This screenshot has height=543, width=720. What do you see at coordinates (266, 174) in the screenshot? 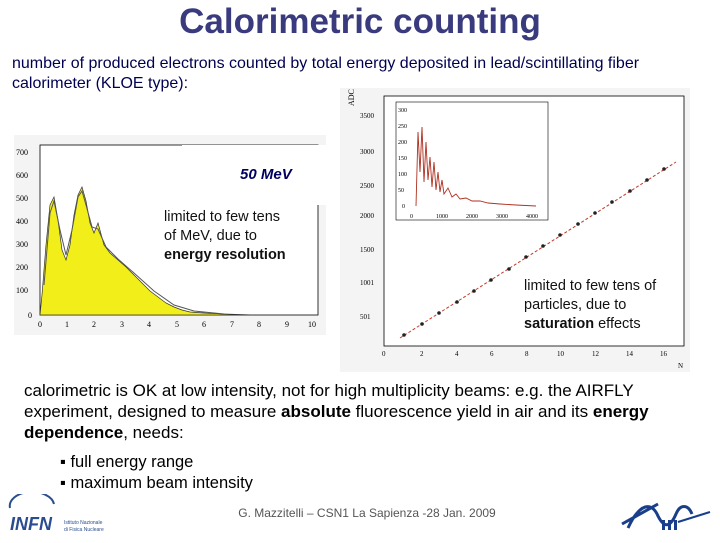
I see `energy-label: 50 MeV` at bounding box center [266, 174].